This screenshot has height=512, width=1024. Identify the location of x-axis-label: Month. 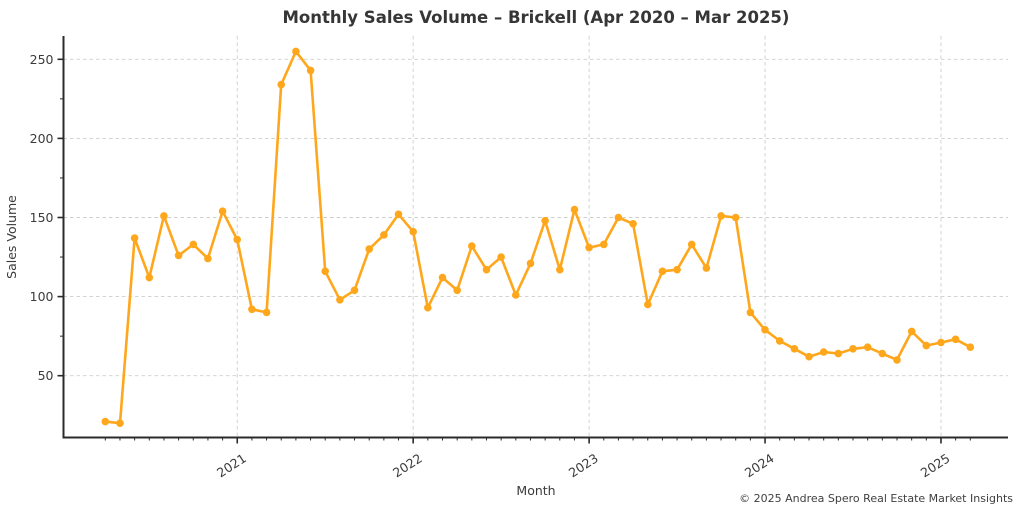
(535, 490).